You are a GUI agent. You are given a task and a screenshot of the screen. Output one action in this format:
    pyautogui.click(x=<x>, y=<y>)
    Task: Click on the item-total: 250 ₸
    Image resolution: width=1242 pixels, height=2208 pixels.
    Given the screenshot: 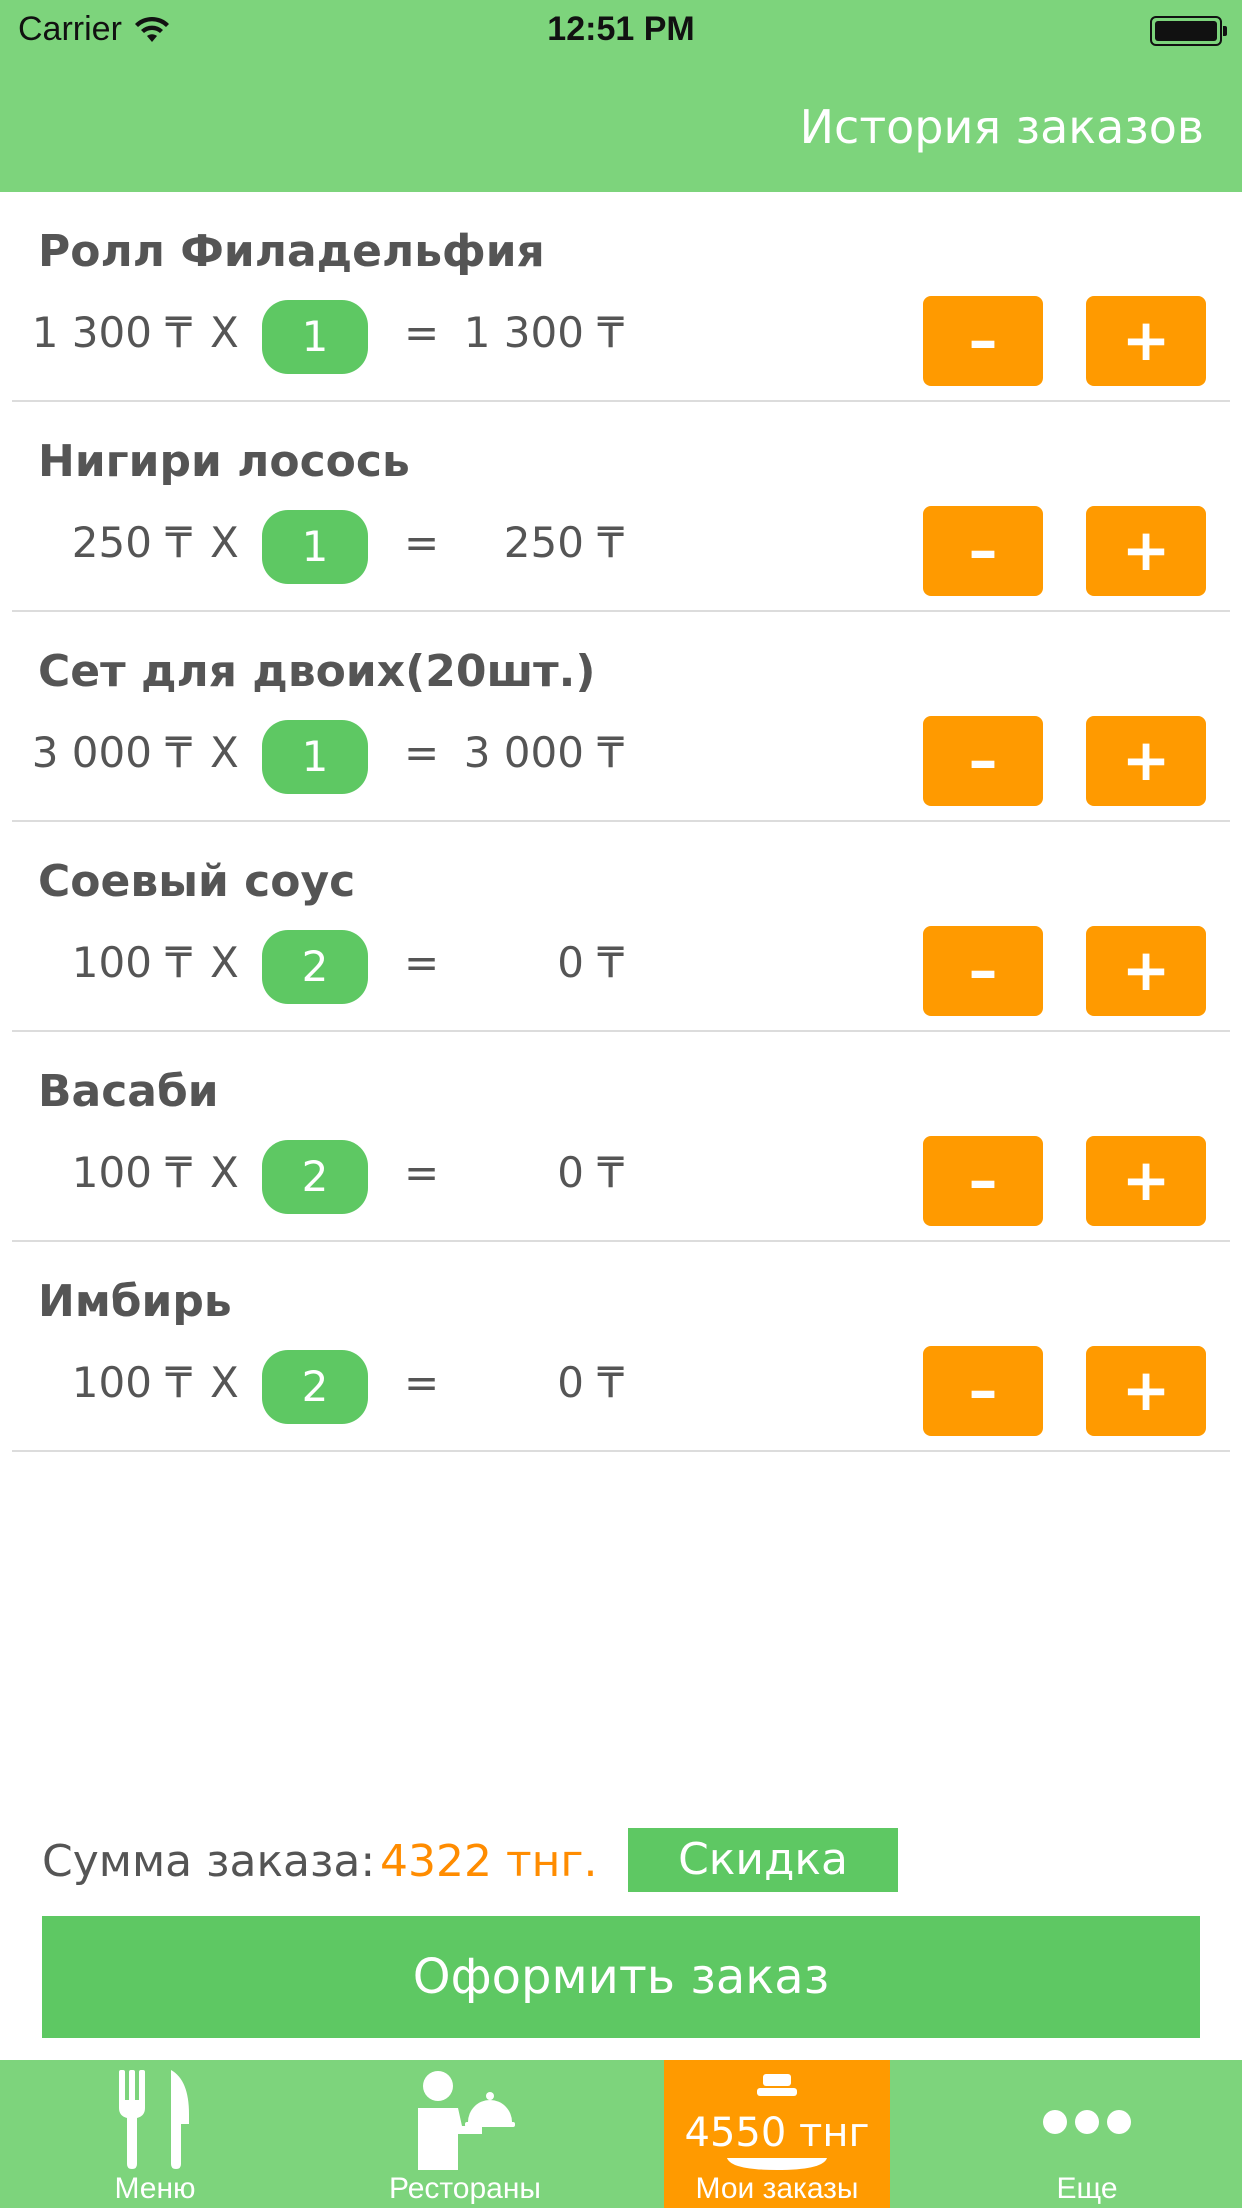 What is the action you would take?
    pyautogui.click(x=563, y=542)
    